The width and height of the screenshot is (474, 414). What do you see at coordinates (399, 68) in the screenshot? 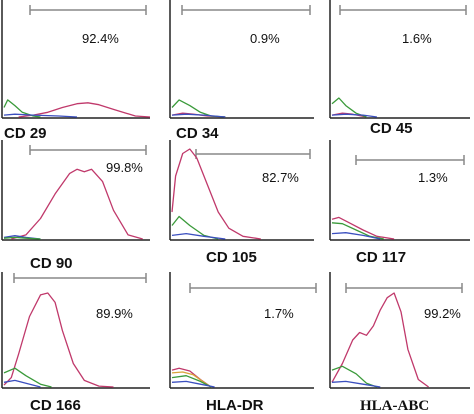
I see `panel-cd45: 1.6% CD 45` at bounding box center [399, 68].